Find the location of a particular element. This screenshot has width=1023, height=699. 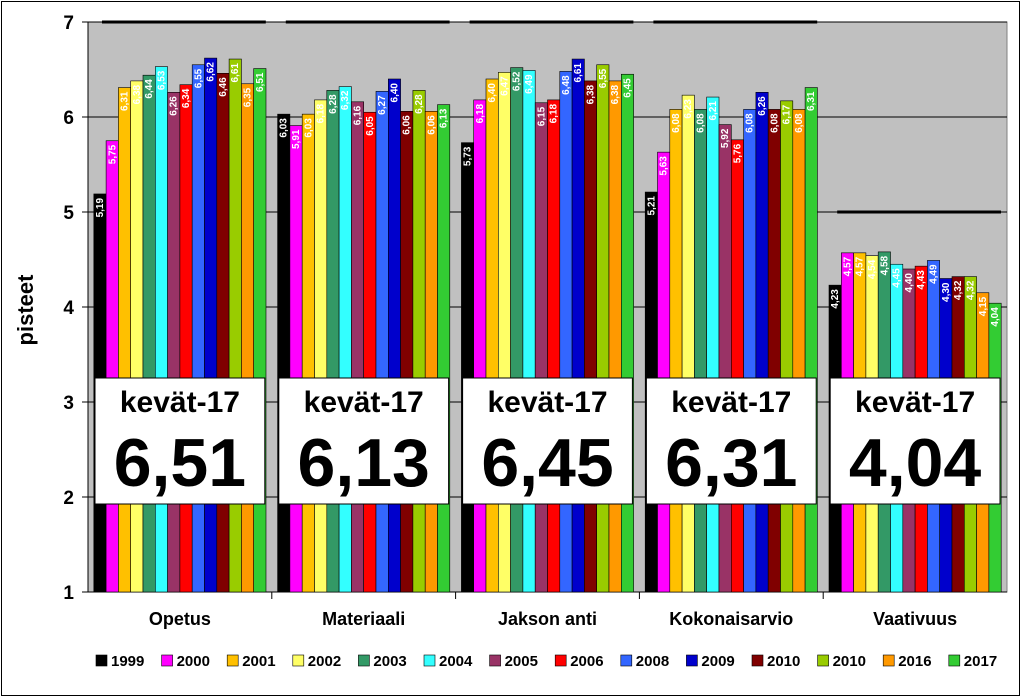

legend-label: 2005 is located at coordinates (521, 661).